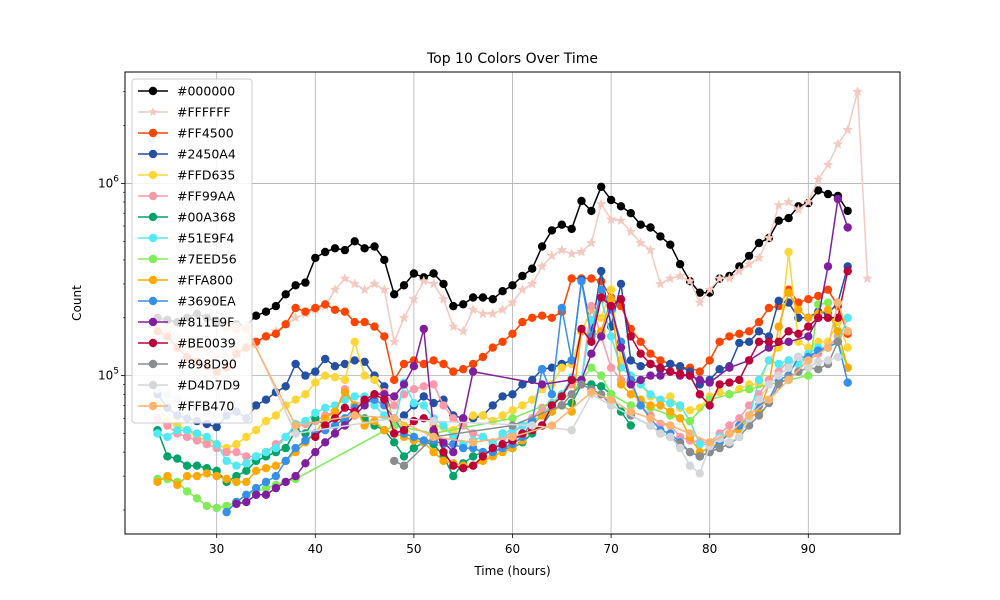  I want to click on x-tick-label: 30, so click(216, 549).